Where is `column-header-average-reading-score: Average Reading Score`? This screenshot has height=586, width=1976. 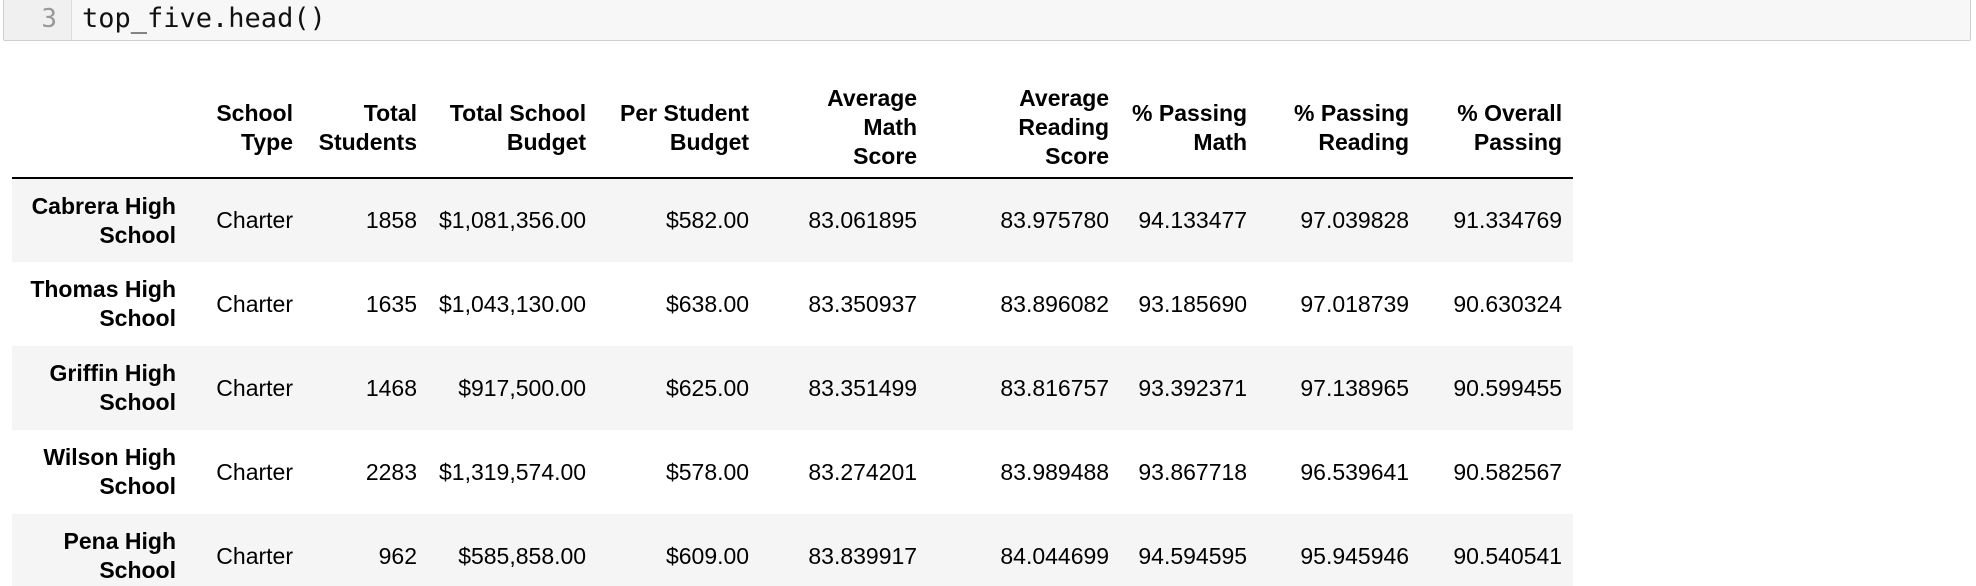
column-header-average-reading-score: Average Reading Score is located at coordinates (1024, 130).